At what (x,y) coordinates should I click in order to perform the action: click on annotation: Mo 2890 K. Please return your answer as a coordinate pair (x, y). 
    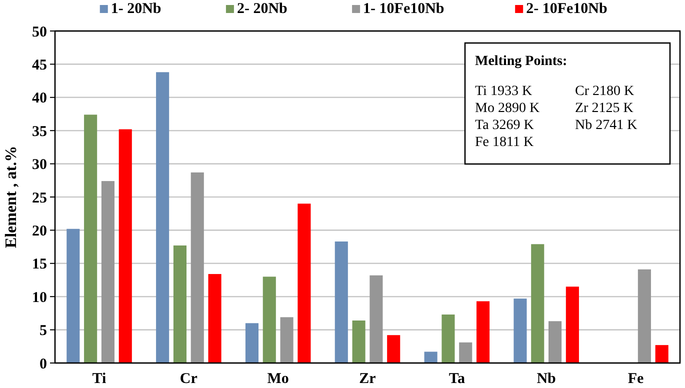
    Looking at the image, I should click on (507, 108).